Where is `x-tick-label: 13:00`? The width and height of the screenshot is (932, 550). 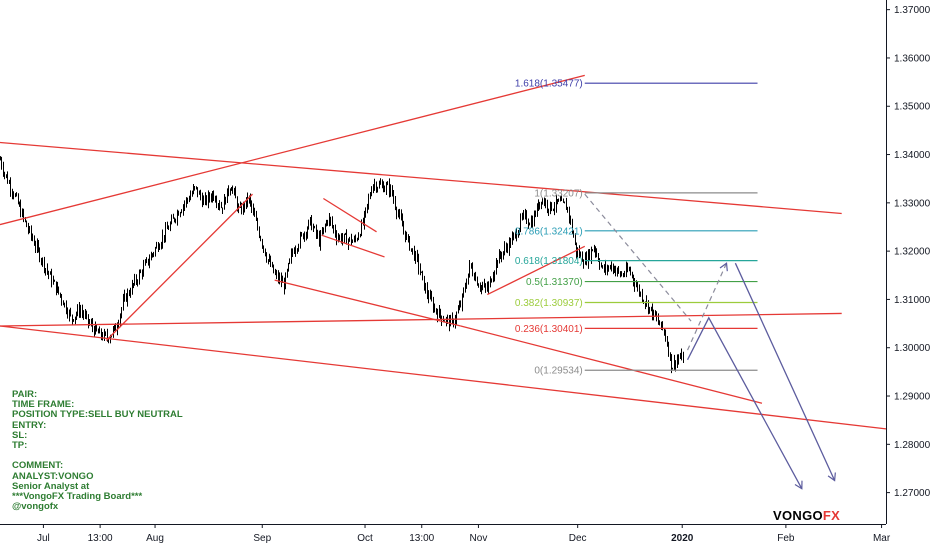
x-tick-label: 13:00 is located at coordinates (100, 538).